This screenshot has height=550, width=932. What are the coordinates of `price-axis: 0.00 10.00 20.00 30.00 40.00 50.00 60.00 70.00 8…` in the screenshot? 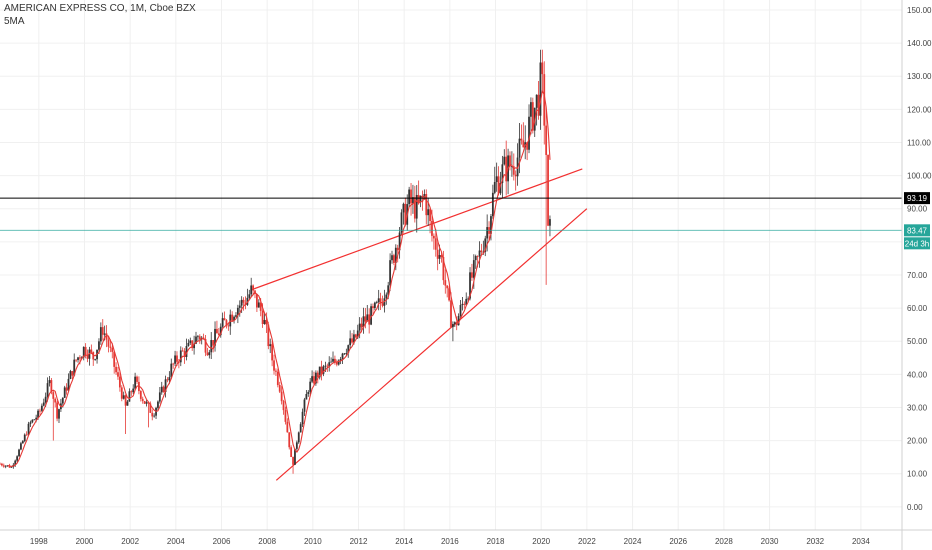 It's located at (919, 259).